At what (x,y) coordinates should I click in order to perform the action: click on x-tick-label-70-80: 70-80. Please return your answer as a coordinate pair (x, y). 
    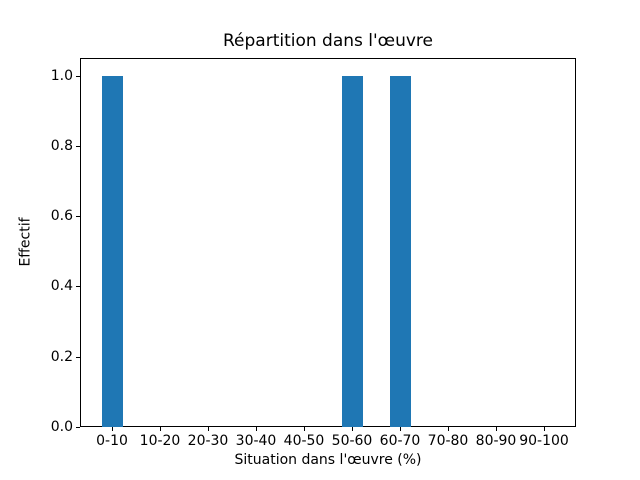
    Looking at the image, I should click on (448, 441).